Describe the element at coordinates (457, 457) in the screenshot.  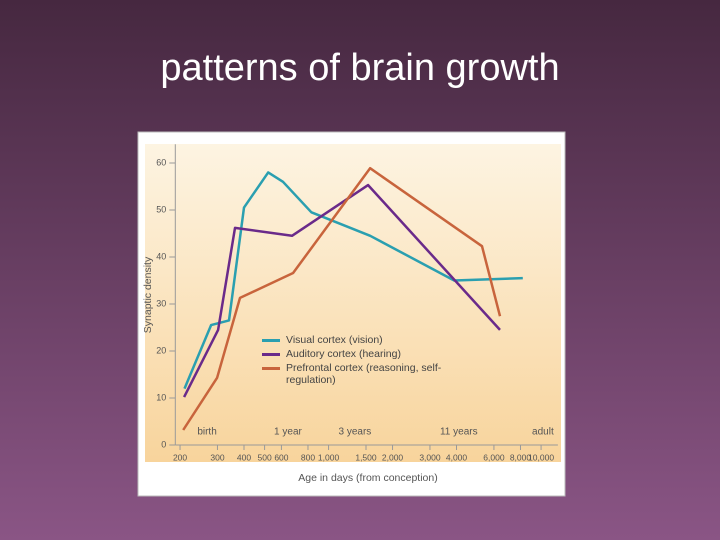
I see `x-tick-label: 4,000` at that location.